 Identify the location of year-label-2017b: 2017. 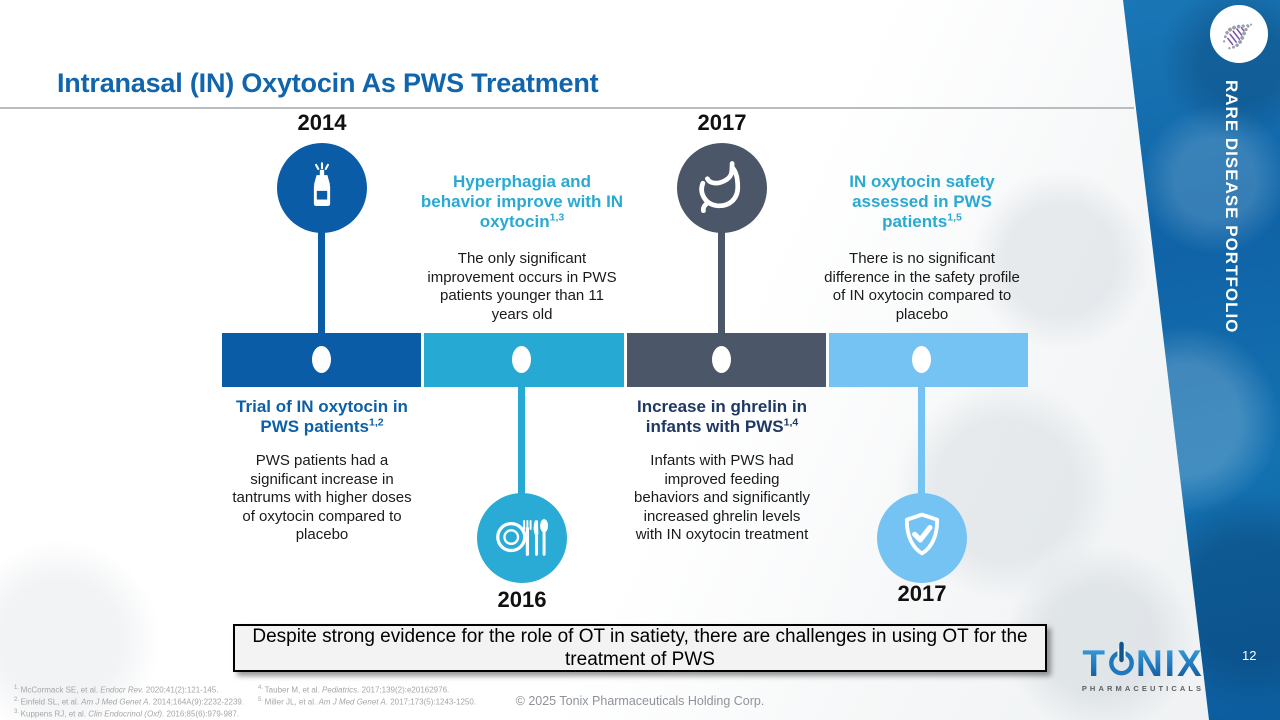
(922, 593).